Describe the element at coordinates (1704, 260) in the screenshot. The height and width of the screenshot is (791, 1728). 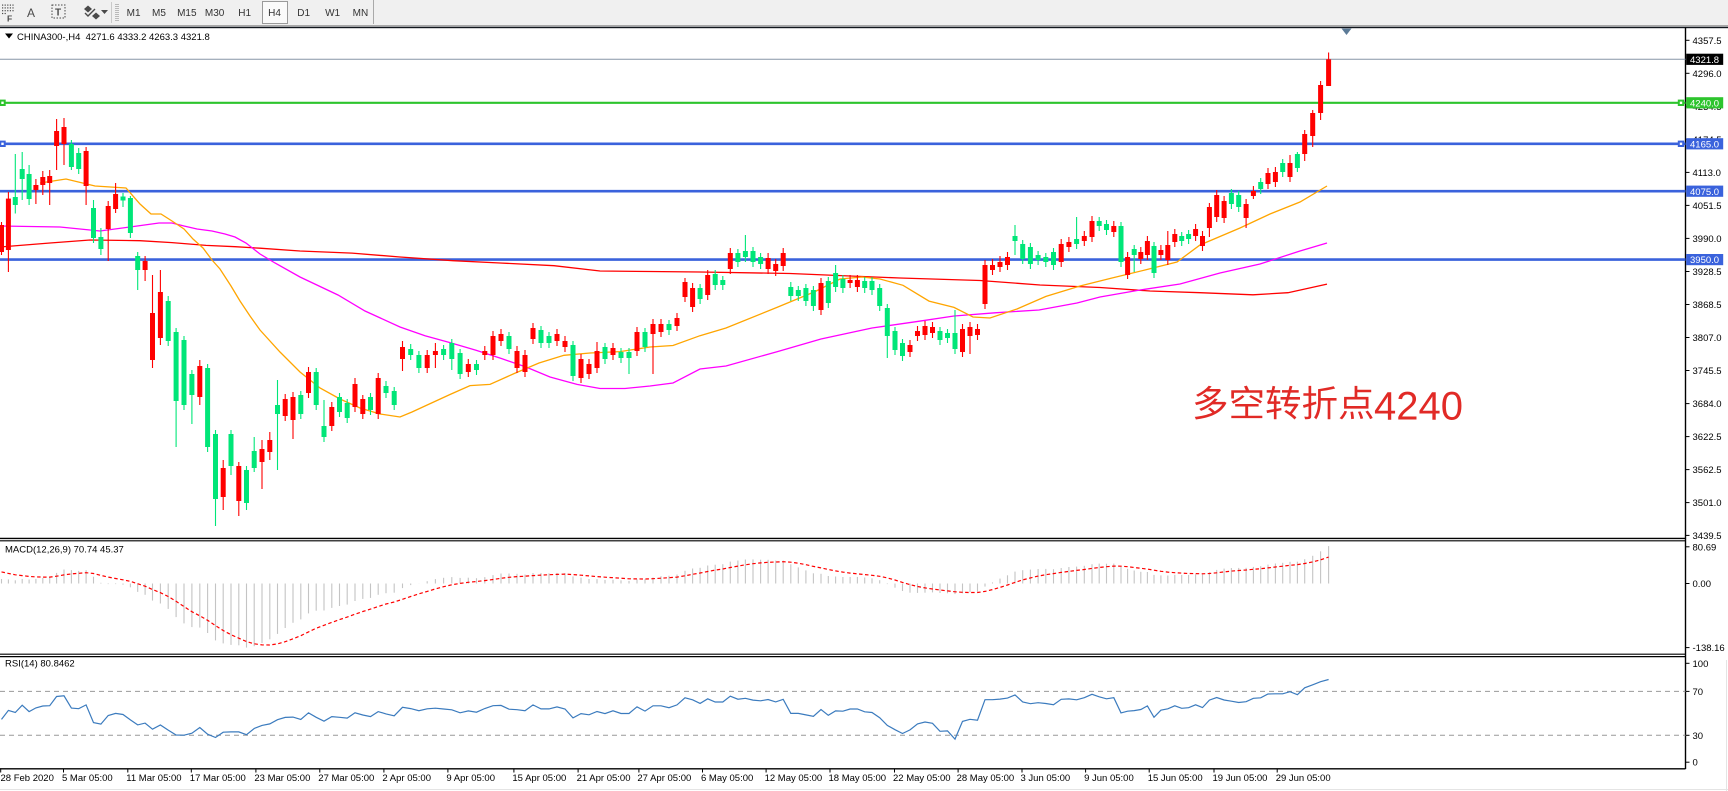
I see `svg-text: 3950.0` at that location.